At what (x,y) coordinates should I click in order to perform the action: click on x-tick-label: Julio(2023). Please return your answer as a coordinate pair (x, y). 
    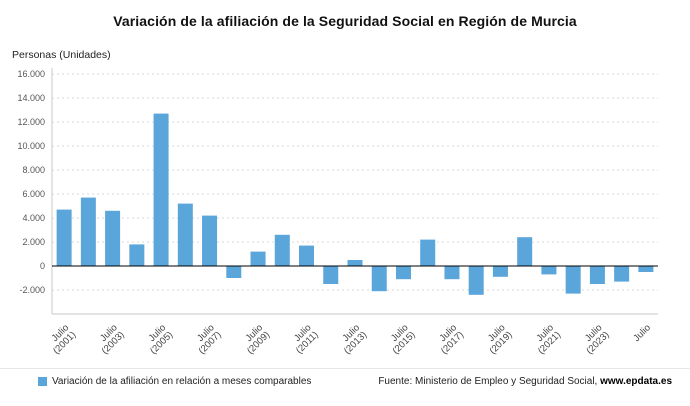
    Looking at the image, I should click on (594, 339).